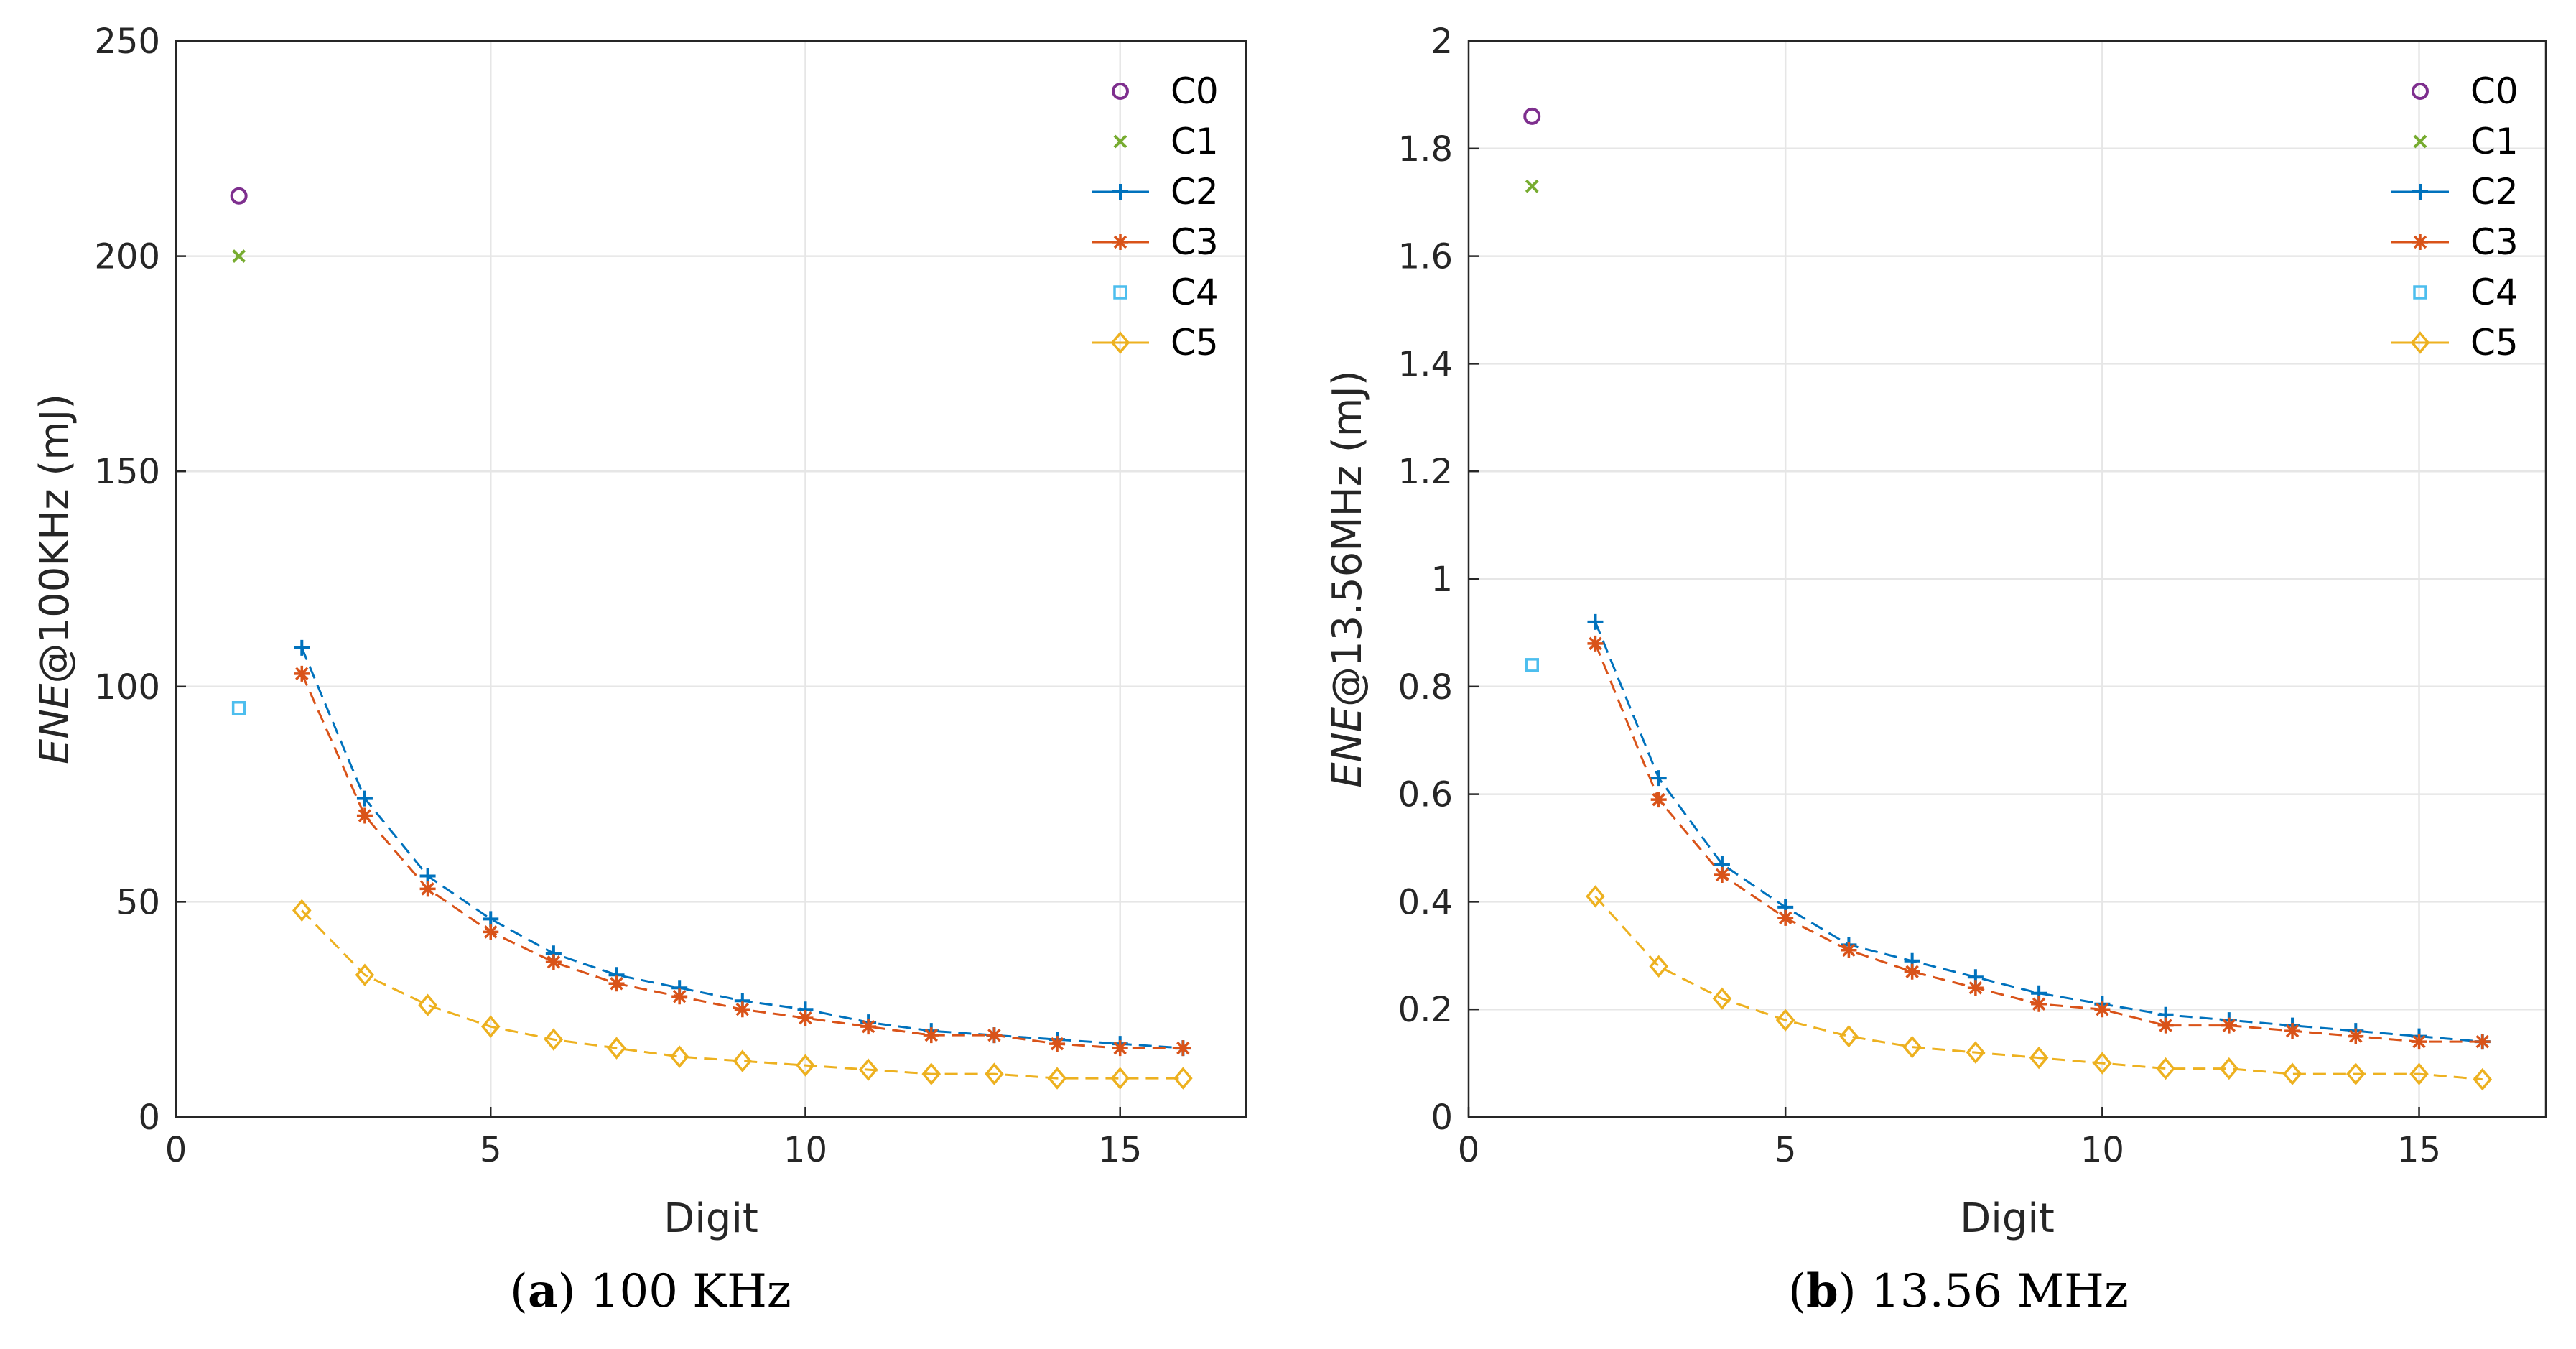  I want to click on caption-a: (a) 100 KHz, so click(650, 1291).